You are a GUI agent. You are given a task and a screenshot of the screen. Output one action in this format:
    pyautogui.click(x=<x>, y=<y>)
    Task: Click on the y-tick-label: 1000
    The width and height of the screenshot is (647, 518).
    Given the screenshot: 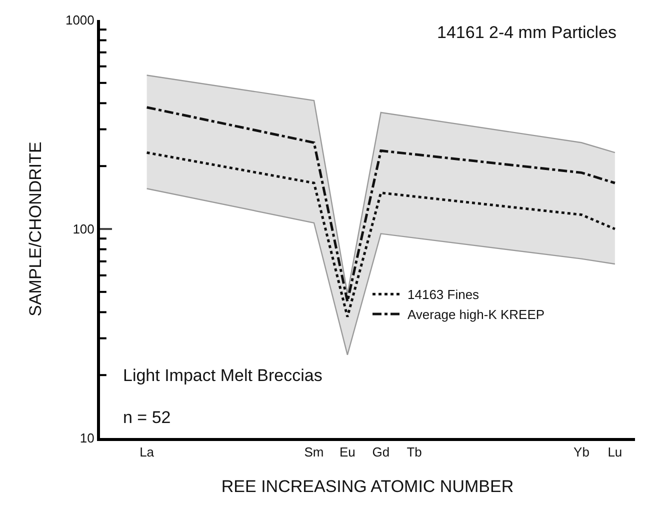 What is the action you would take?
    pyautogui.click(x=79, y=20)
    